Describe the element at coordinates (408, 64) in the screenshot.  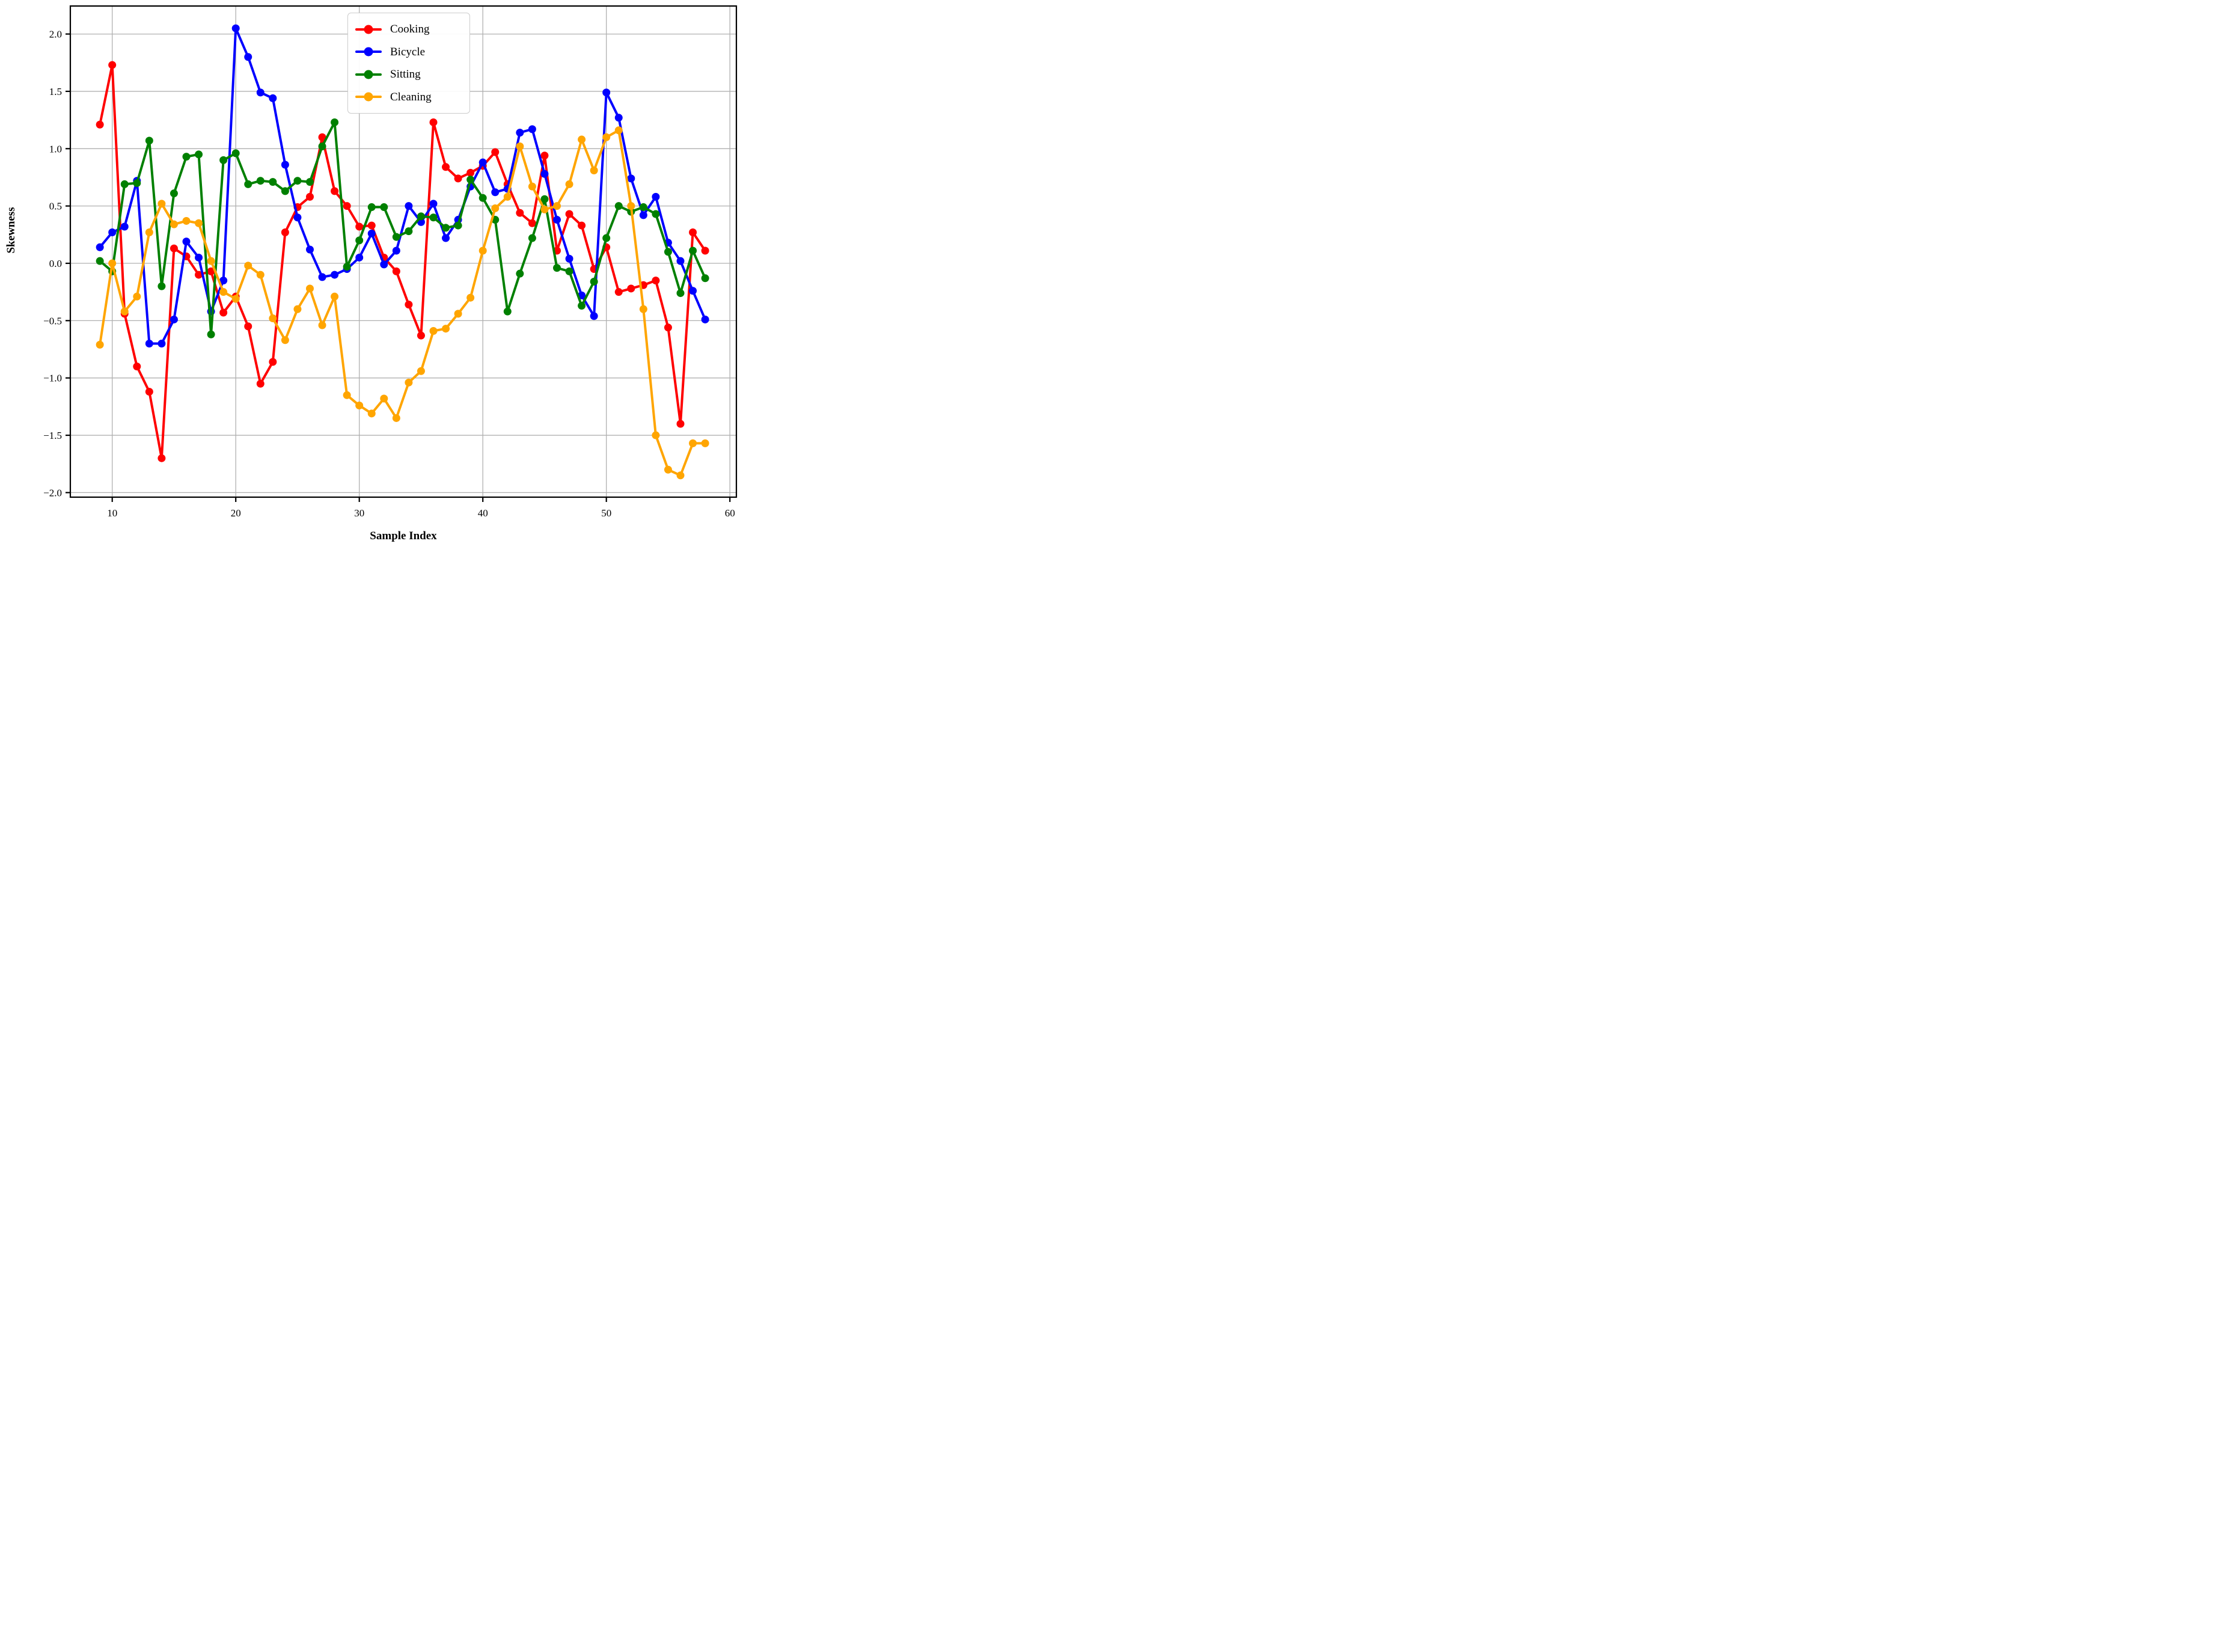
I see `legend-box: Cooking Bicycle Sitting Cleaning` at that location.